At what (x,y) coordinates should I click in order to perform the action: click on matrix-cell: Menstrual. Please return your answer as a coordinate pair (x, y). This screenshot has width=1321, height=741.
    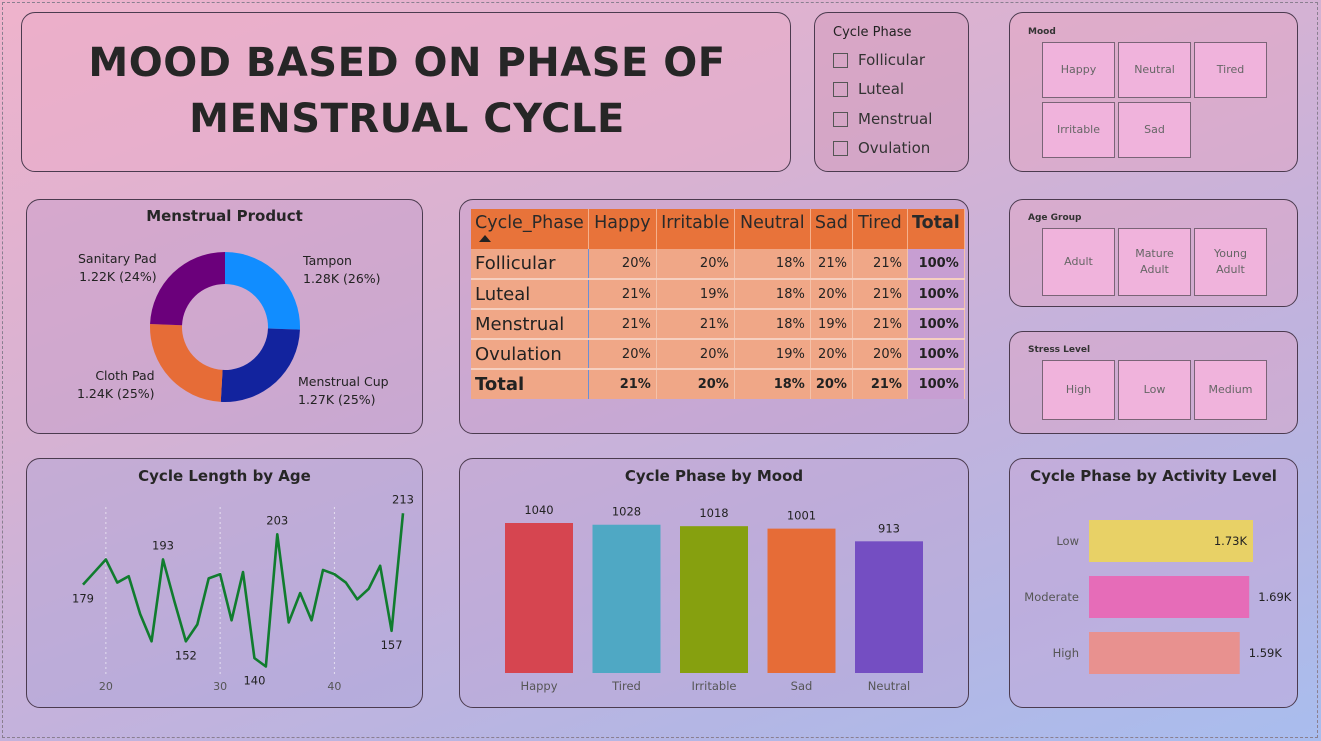
    Looking at the image, I should click on (530, 324).